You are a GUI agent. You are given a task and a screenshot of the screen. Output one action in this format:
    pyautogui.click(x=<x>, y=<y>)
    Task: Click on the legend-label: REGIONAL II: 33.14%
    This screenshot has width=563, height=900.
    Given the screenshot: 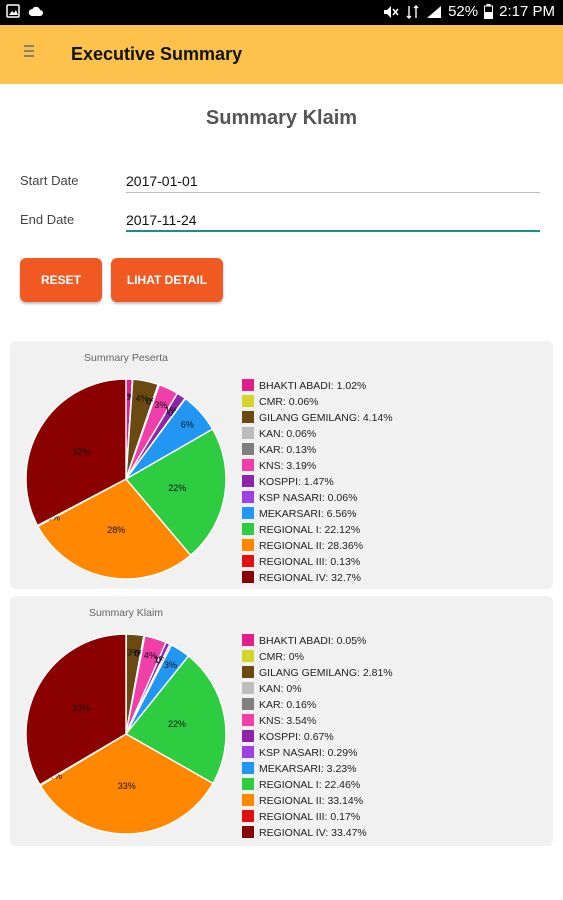 What is the action you would take?
    pyautogui.click(x=311, y=801)
    